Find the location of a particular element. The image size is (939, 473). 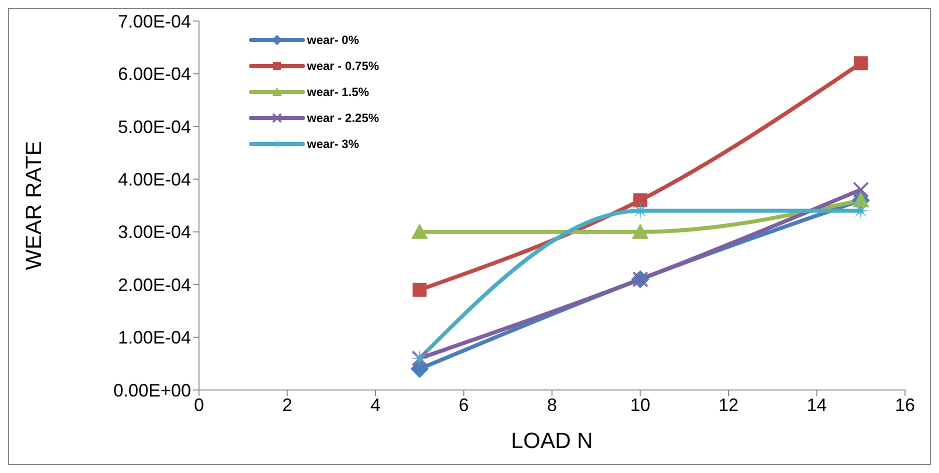

x-tick-label: 16 is located at coordinates (905, 404).